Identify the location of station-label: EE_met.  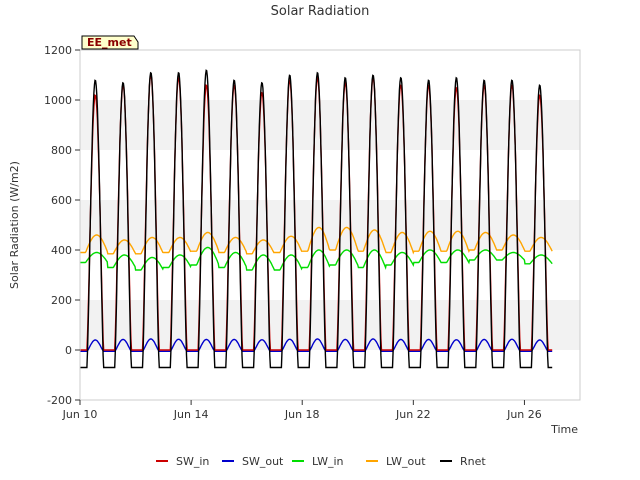
(109, 42).